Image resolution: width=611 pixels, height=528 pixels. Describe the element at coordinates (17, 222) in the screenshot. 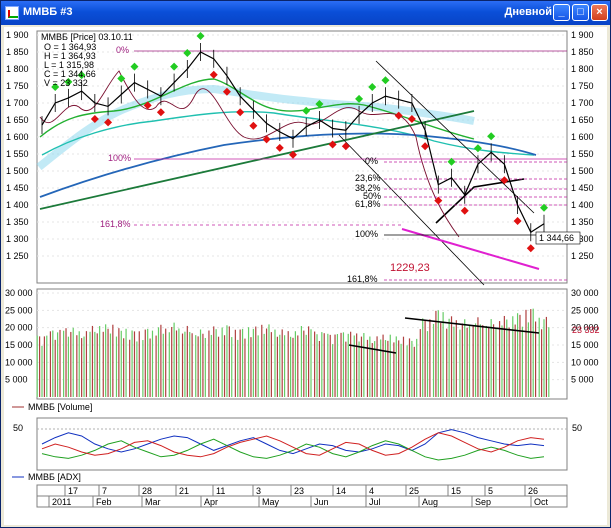

I see `price-tick-label-left: 1 350` at that location.